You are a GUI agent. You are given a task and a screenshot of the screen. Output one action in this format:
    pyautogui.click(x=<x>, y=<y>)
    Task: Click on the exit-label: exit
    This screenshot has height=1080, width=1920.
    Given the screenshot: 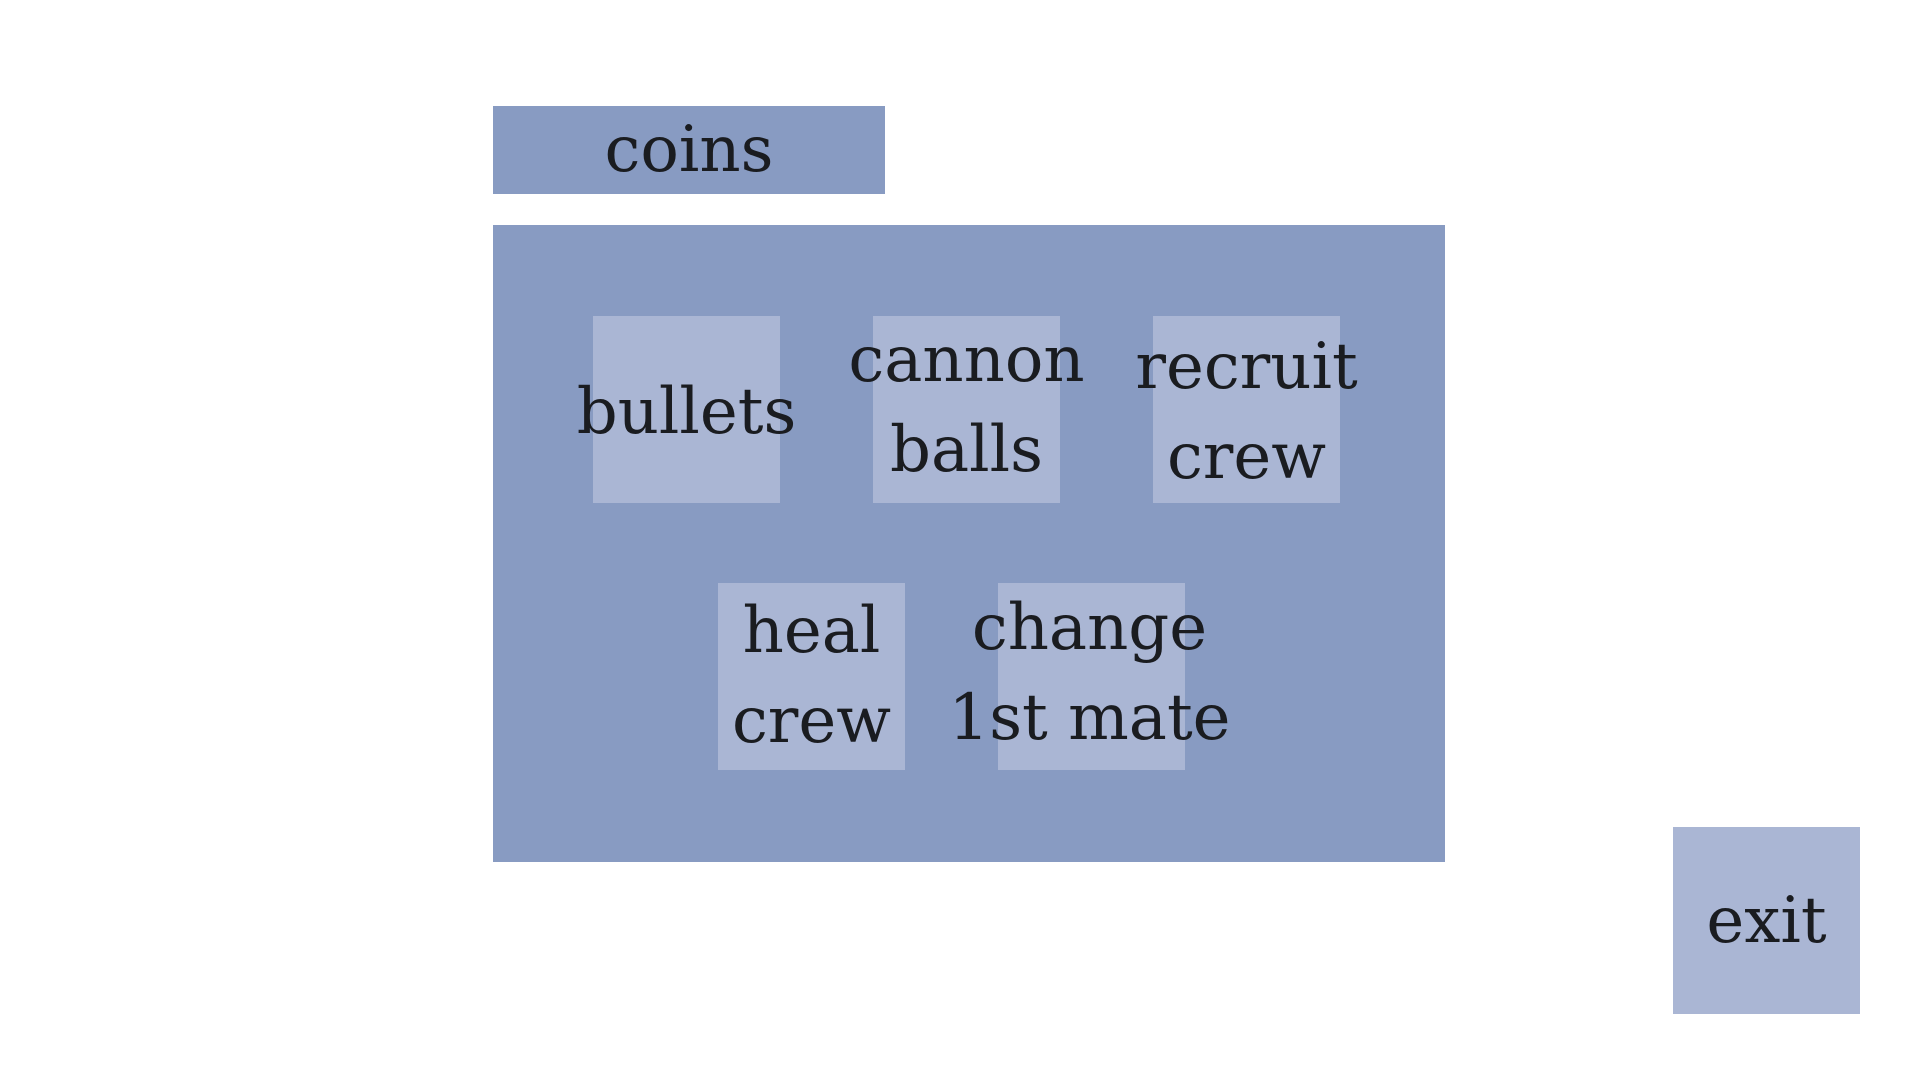 What is the action you would take?
    pyautogui.click(x=1766, y=920)
    